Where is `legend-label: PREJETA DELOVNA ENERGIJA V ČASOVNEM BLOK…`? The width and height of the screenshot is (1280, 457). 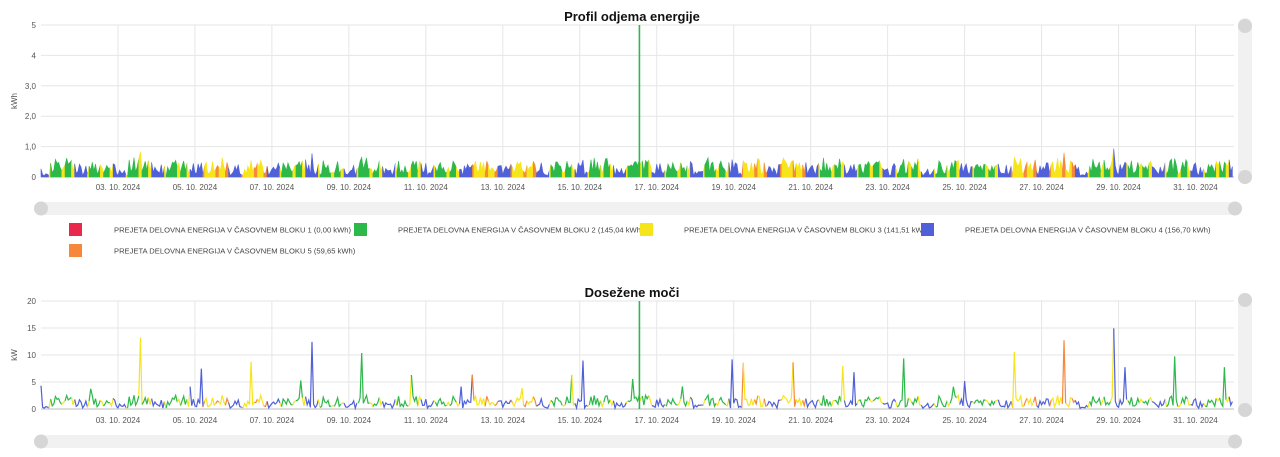
legend-label: PREJETA DELOVNA ENERGIJA V ČASOVNEM BLOK… is located at coordinates (521, 230).